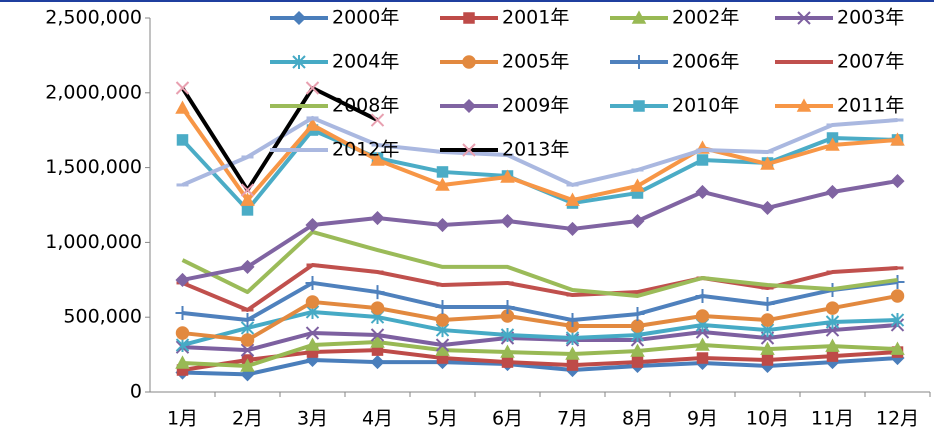 The image size is (934, 442). Describe the element at coordinates (442, 419) in the screenshot. I see `x-tick-label: 5月` at that location.